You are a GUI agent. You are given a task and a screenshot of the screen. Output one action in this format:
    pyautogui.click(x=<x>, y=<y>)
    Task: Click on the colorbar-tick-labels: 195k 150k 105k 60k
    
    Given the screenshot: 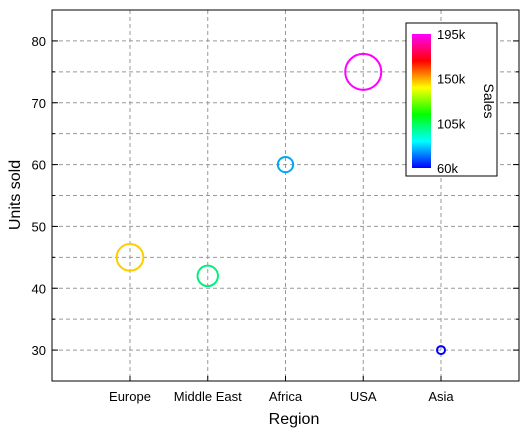 What is the action you would take?
    pyautogui.click(x=451, y=101)
    